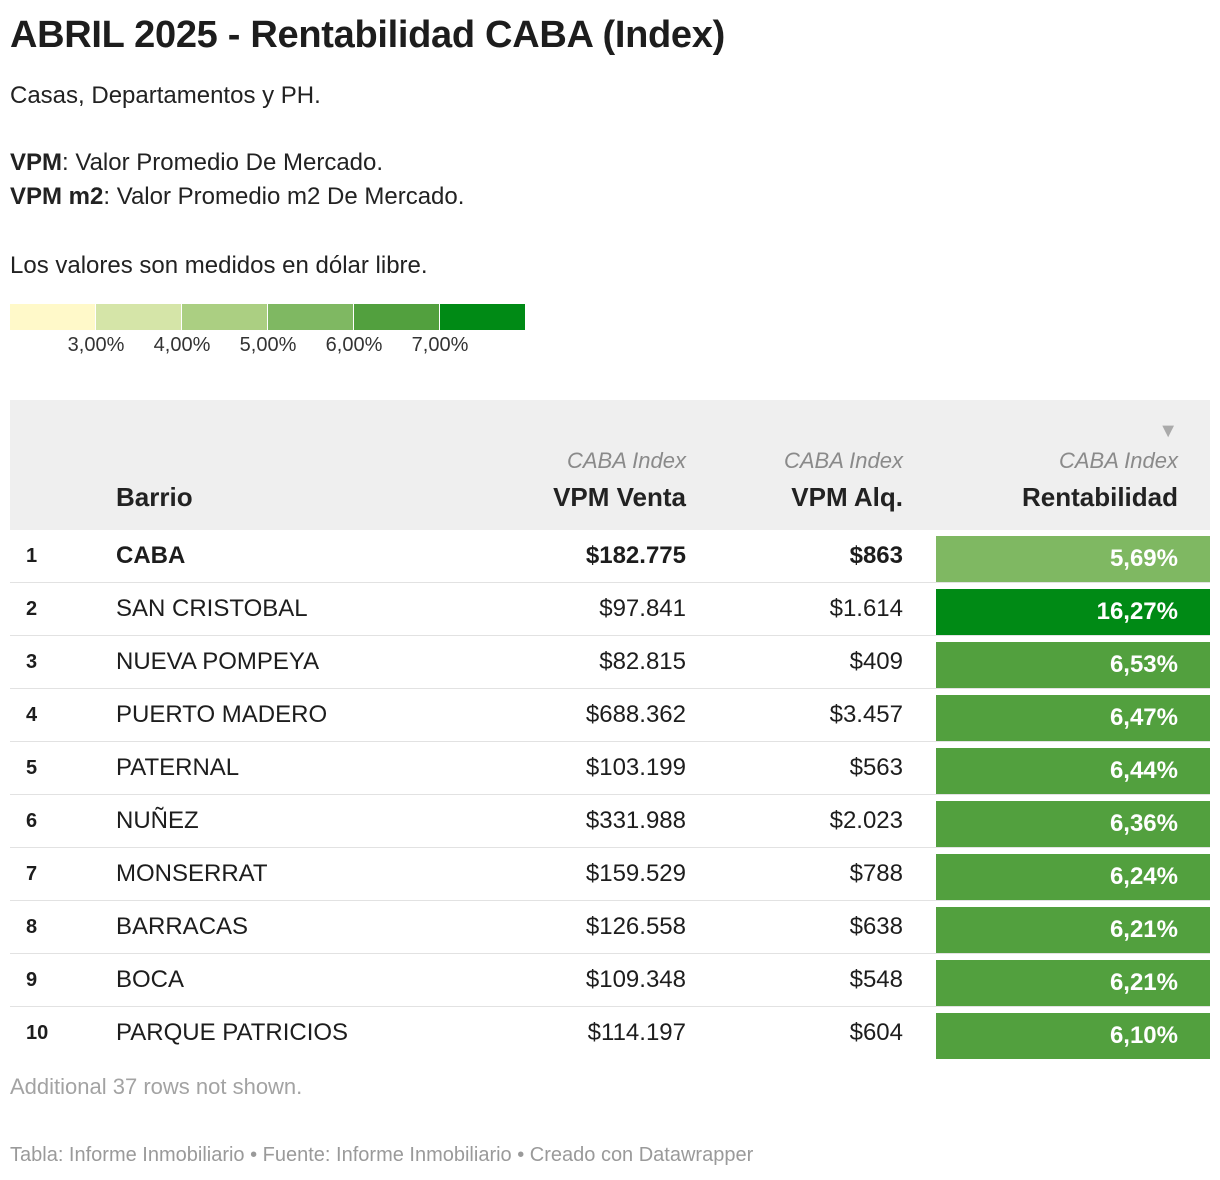 The image size is (1220, 1180). Describe the element at coordinates (37, 1033) in the screenshot. I see `rank-cell: 10` at that location.